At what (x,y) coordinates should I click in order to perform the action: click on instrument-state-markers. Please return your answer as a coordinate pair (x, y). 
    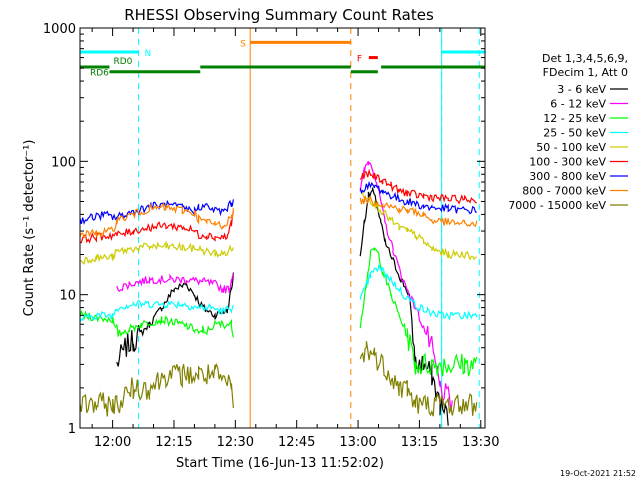
    Looking at the image, I should click on (282, 57).